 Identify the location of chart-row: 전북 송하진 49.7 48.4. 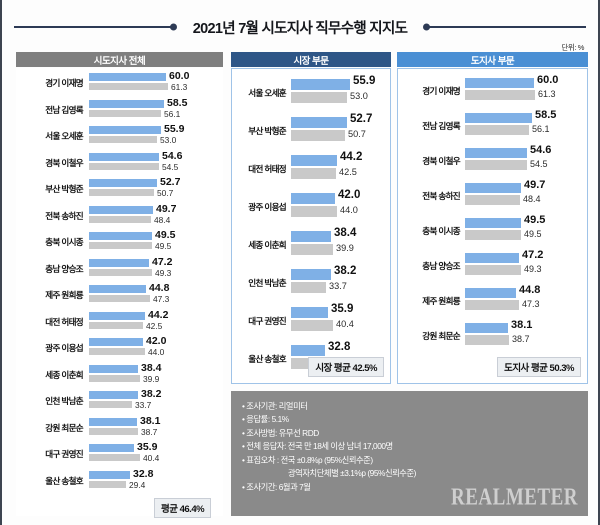
(492, 195).